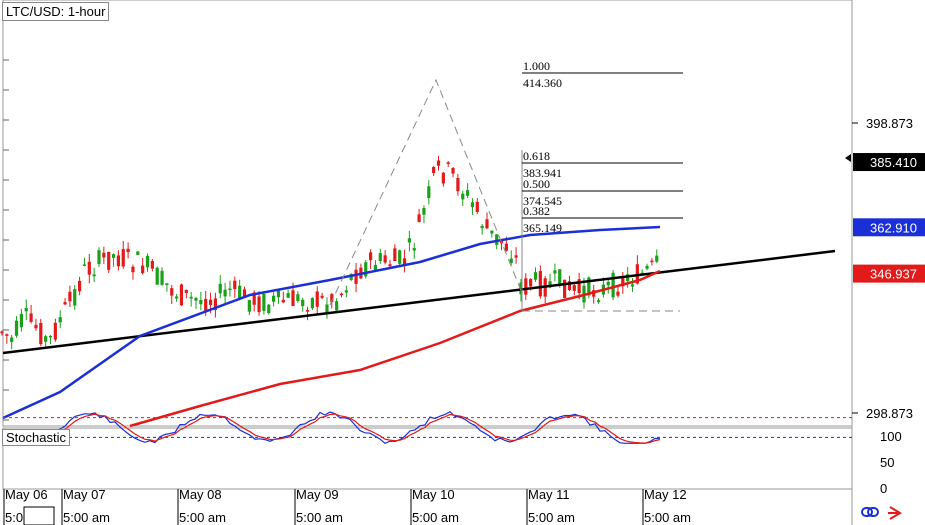 Image resolution: width=925 pixels, height=525 pixels. I want to click on x-date-label: May 12, so click(665, 494).